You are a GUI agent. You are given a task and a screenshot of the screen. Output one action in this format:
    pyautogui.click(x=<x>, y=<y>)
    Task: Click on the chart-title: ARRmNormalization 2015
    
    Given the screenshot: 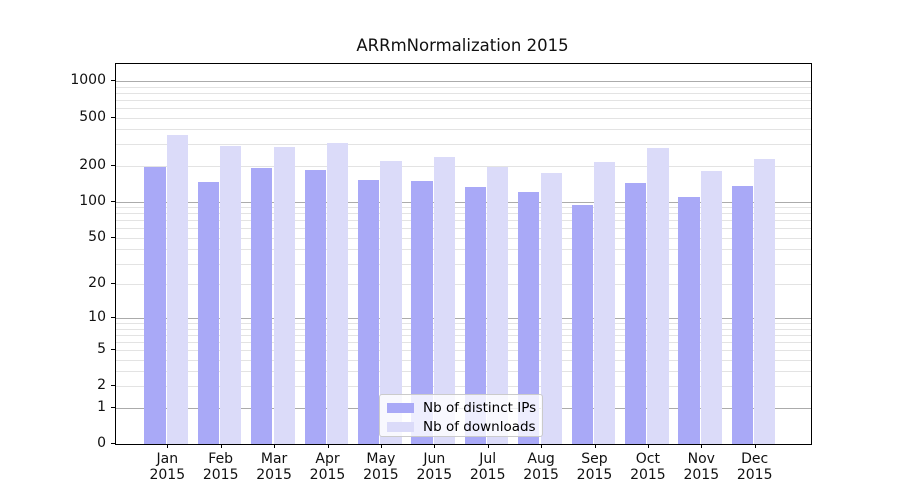 What is the action you would take?
    pyautogui.click(x=462, y=45)
    